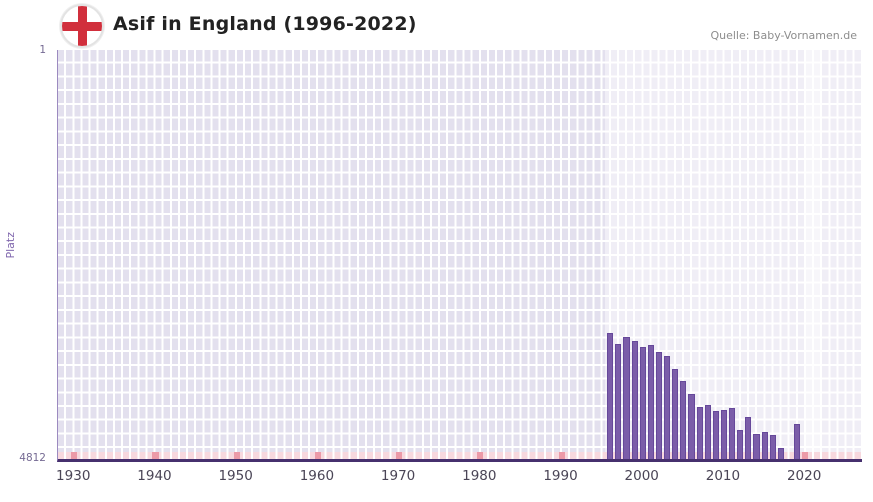 The image size is (873, 502). I want to click on rank-bar-2008, so click(707, 432).